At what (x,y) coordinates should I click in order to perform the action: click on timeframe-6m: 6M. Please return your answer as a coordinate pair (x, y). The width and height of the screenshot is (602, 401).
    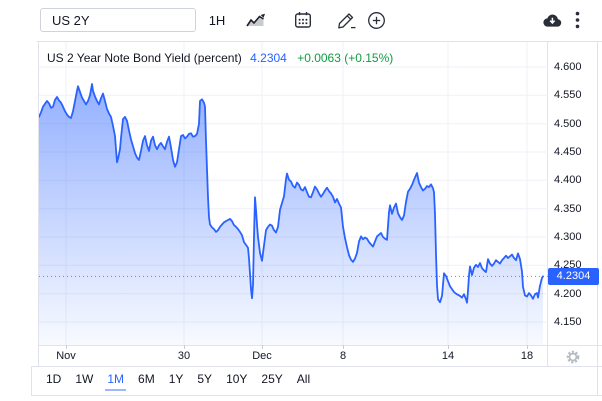
    Looking at the image, I should click on (146, 380).